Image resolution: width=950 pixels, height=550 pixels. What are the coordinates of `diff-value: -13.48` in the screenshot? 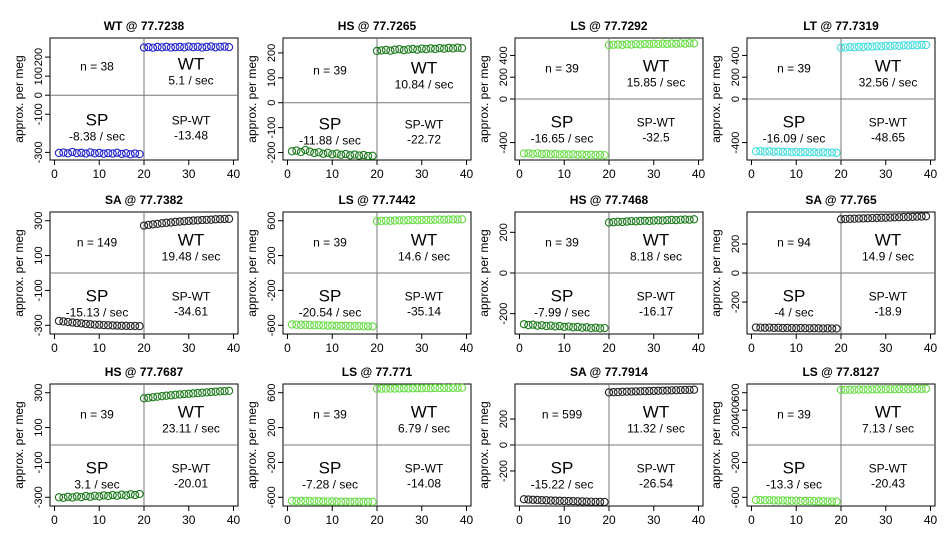 It's located at (191, 136).